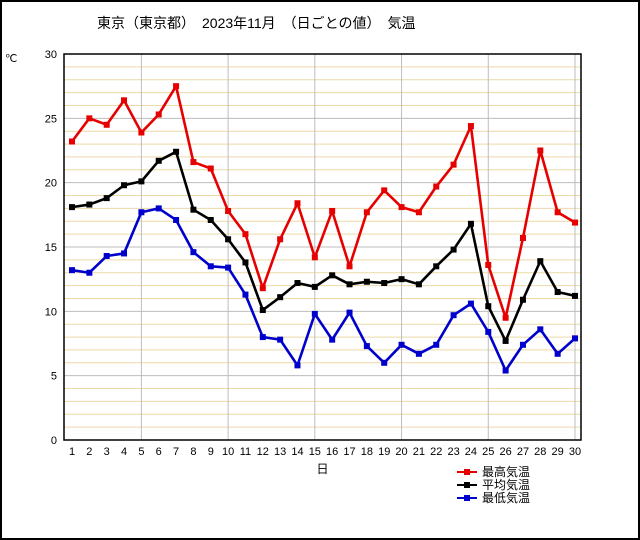  What do you see at coordinates (506, 472) in the screenshot?
I see `legend-label: 最高気温` at bounding box center [506, 472].